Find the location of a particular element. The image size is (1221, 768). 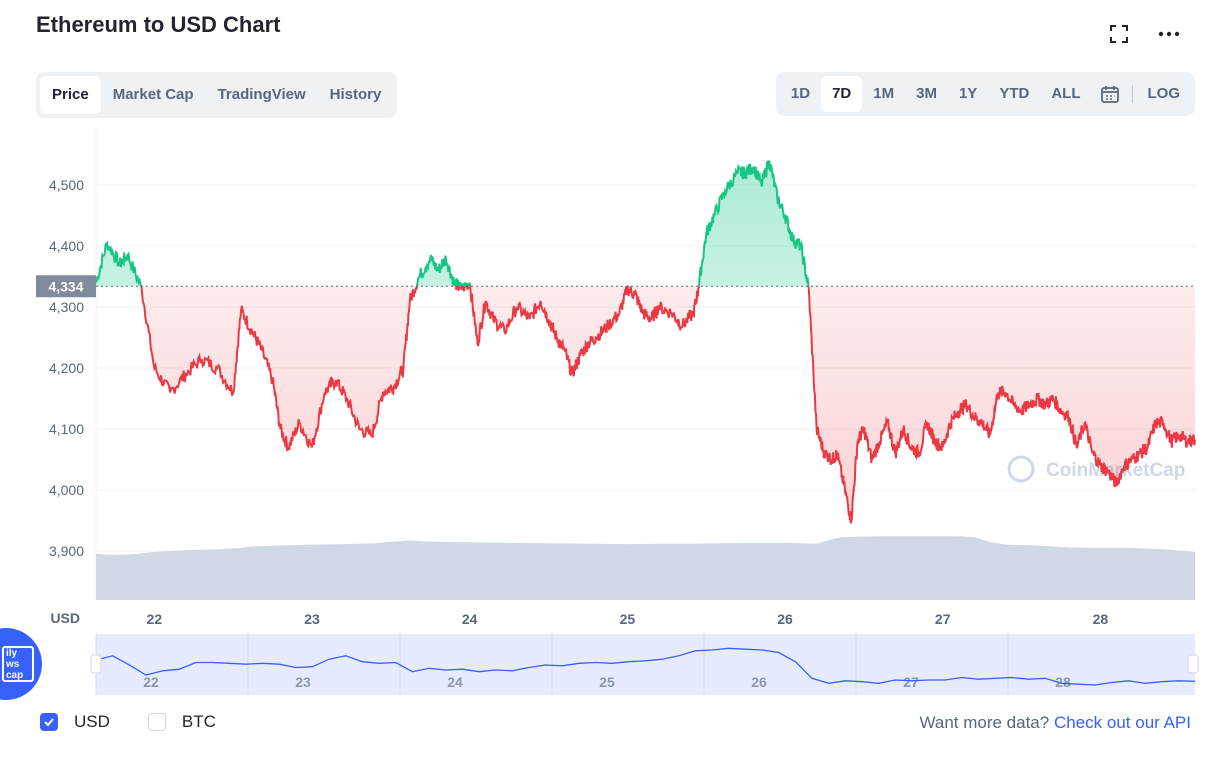

range-1y: 1Y is located at coordinates (968, 93).